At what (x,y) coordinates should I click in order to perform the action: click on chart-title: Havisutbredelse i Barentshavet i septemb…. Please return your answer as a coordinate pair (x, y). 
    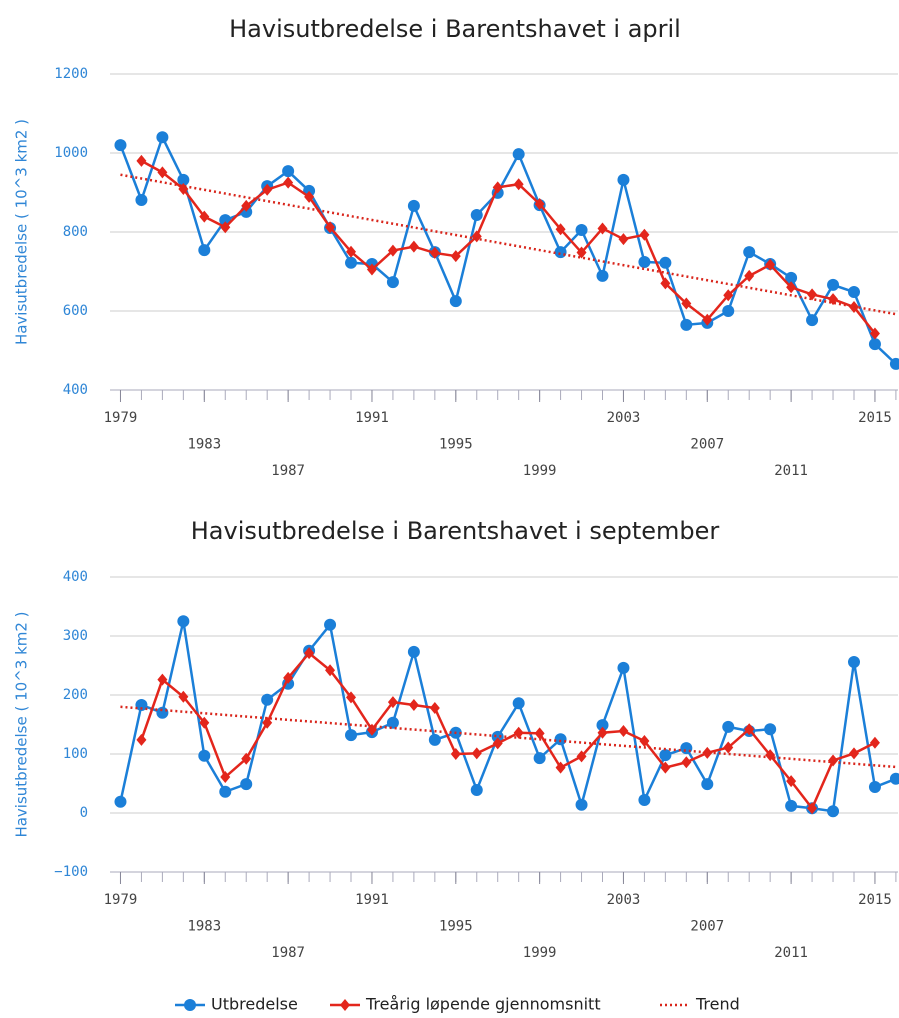
    Looking at the image, I should click on (455, 531).